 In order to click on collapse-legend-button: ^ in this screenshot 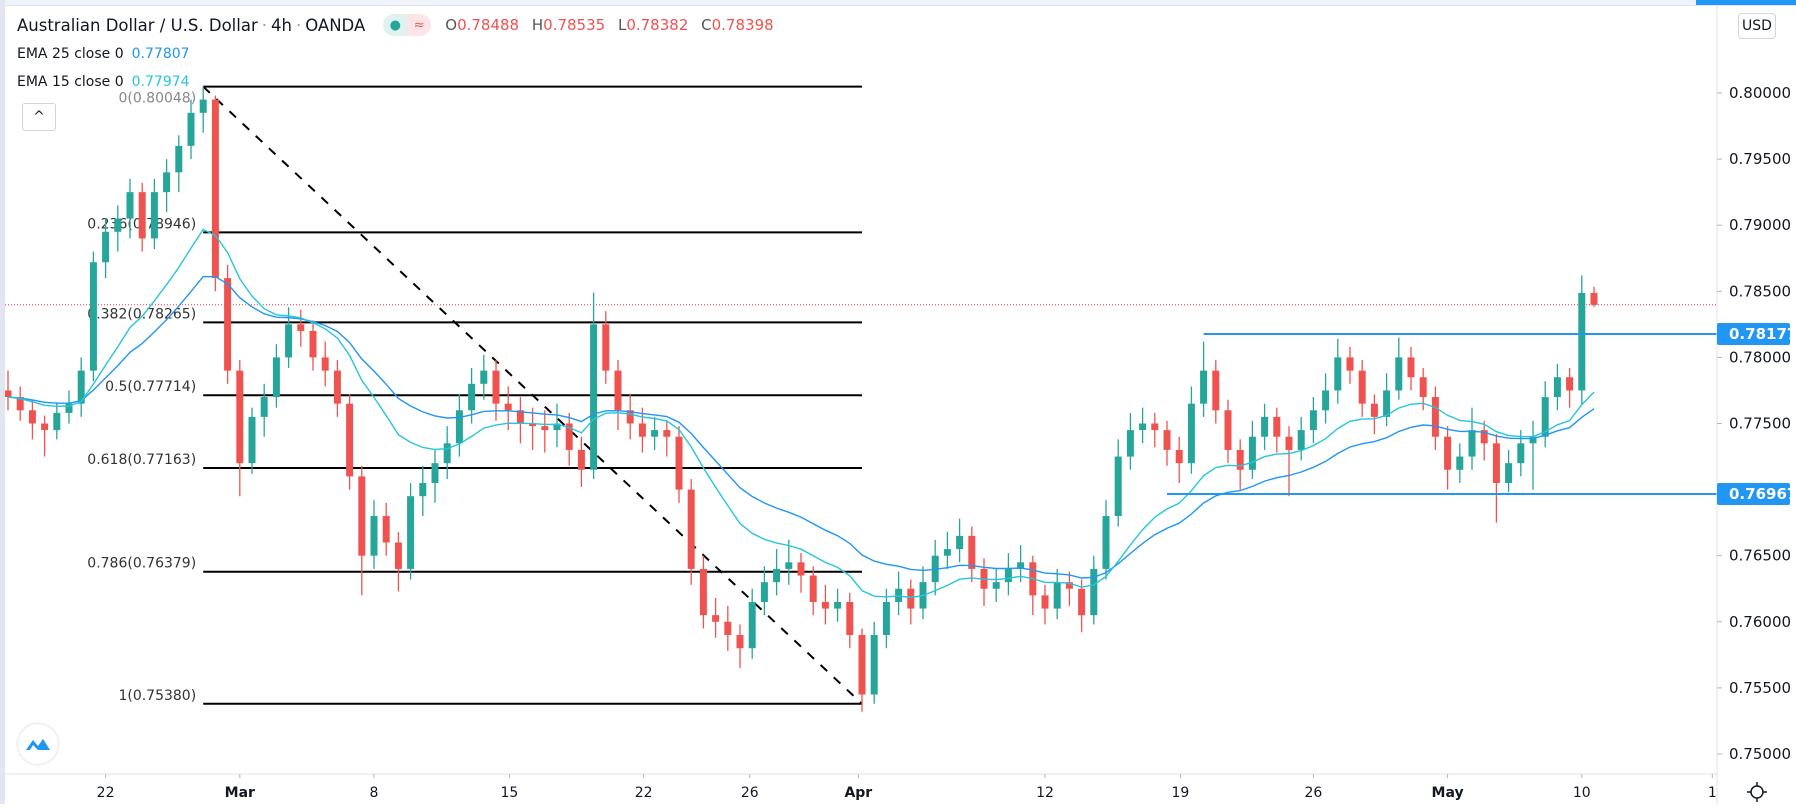, I will do `click(39, 117)`.